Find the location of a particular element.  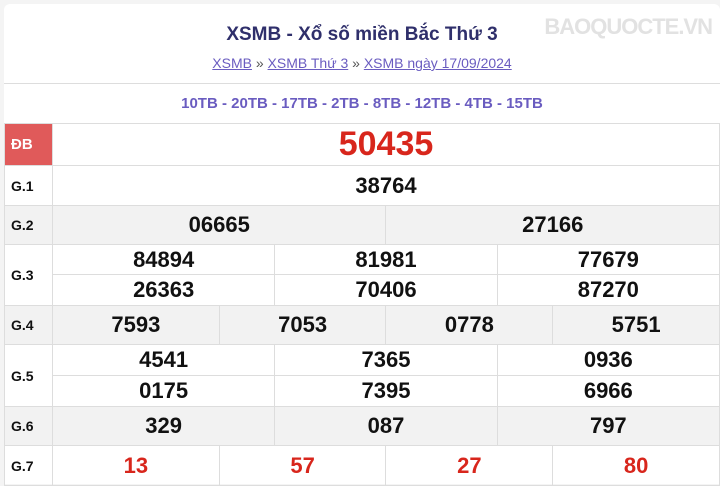

prize-g3: 77679 is located at coordinates (608, 259).